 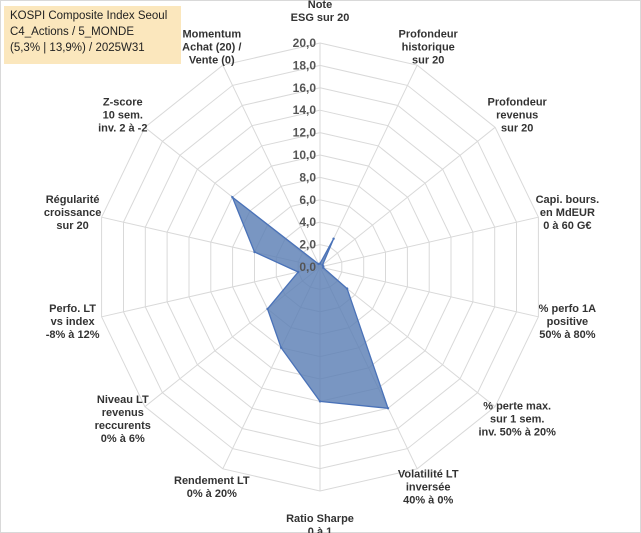 I want to click on tick-label: 2,0, so click(x=307, y=245).